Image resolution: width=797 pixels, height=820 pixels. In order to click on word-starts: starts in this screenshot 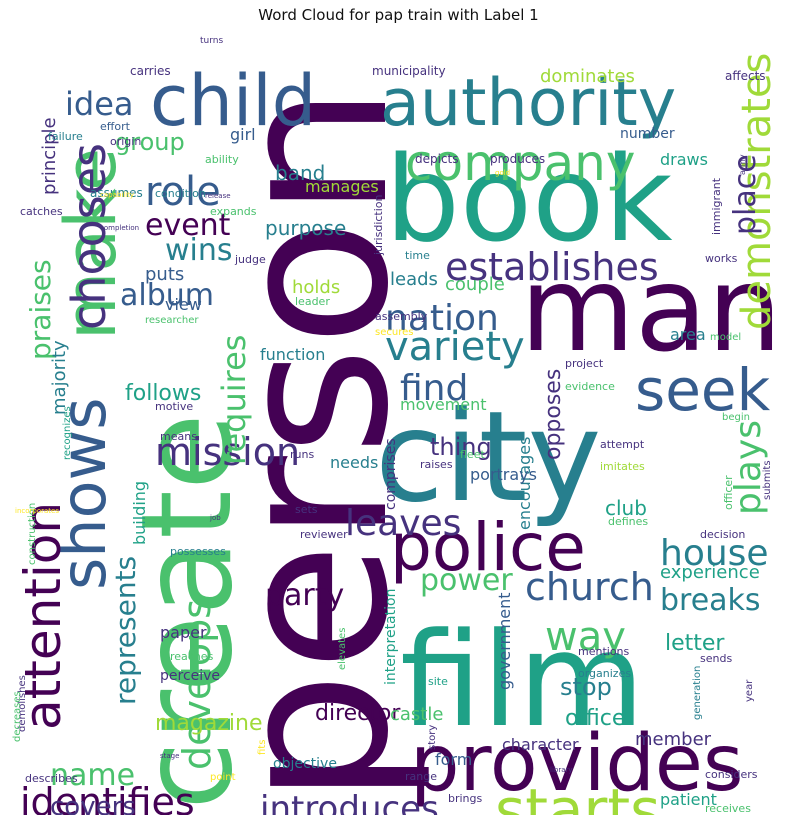, I will do `click(577, 795)`.